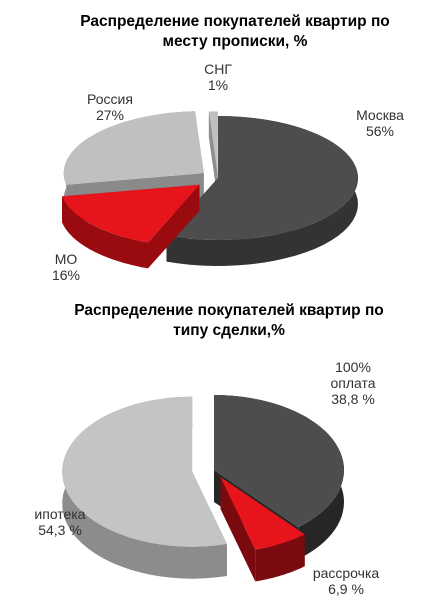 The height and width of the screenshot is (607, 422). Describe the element at coordinates (352, 383) in the screenshot. I see `slice-label-100-оплата: 100% оплата 38,8 %` at that location.